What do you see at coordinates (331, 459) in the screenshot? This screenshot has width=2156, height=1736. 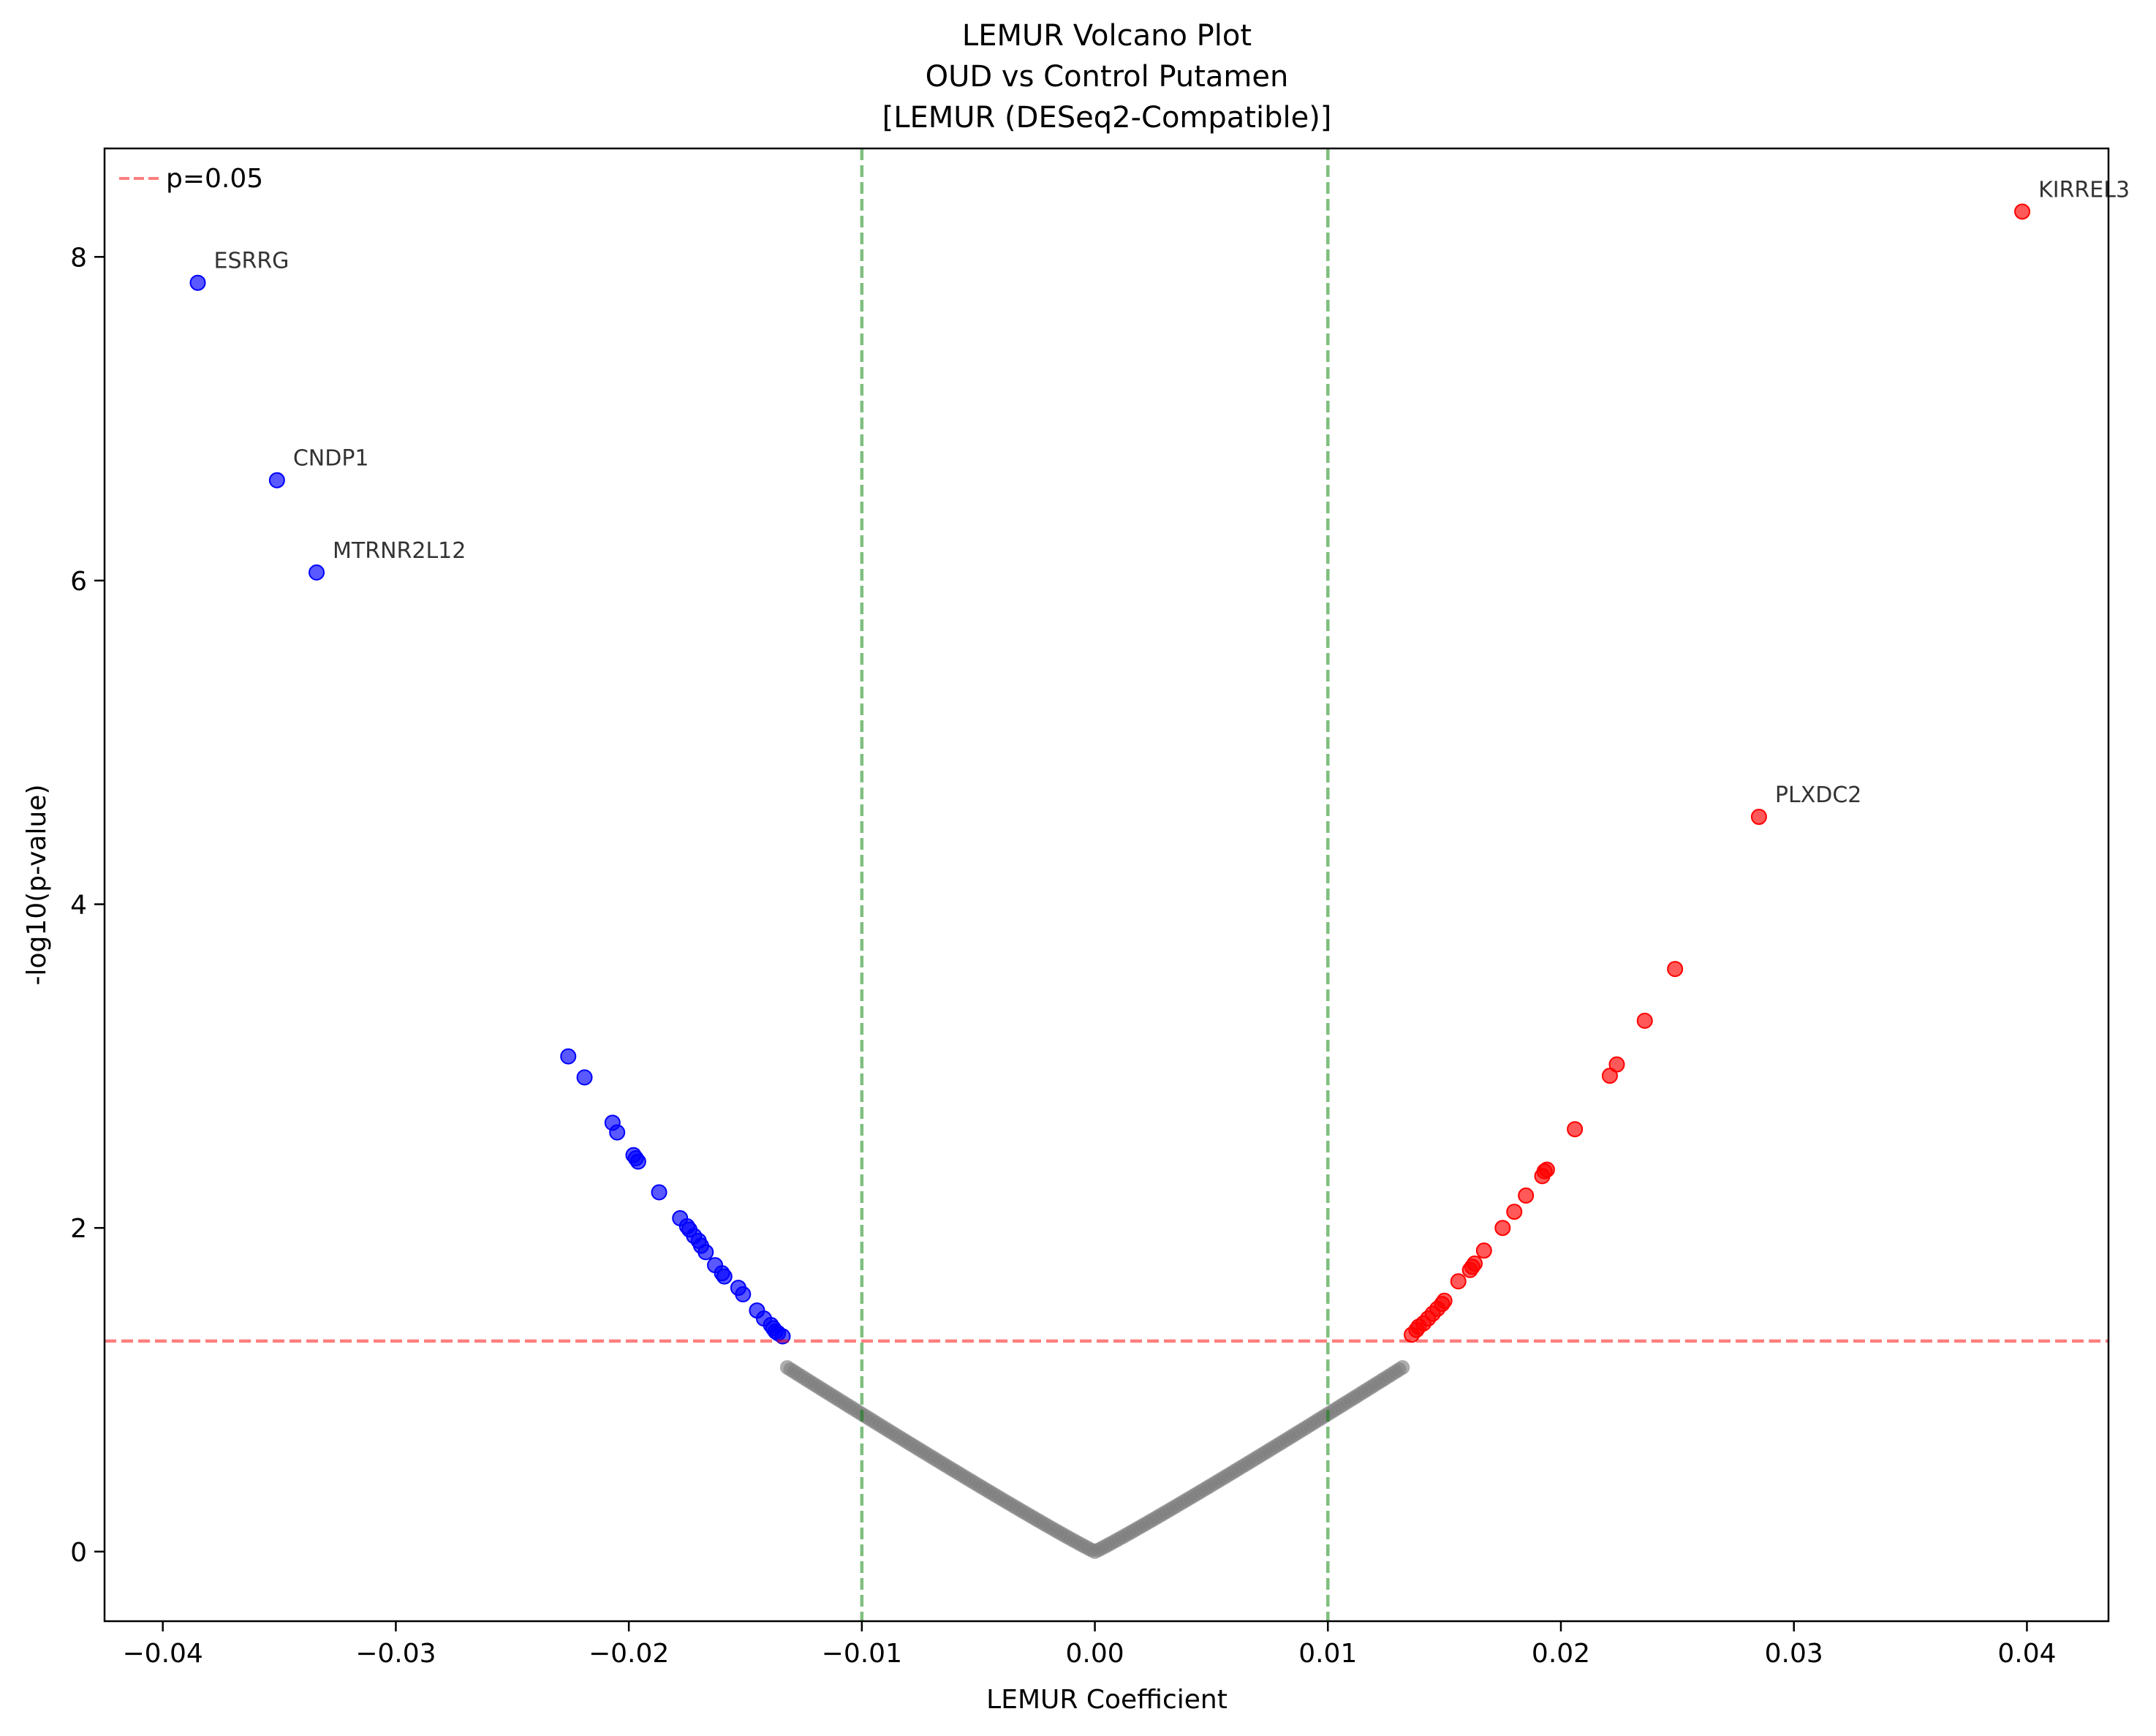 I see `gene-label-cndp1: CNDP1` at bounding box center [331, 459].